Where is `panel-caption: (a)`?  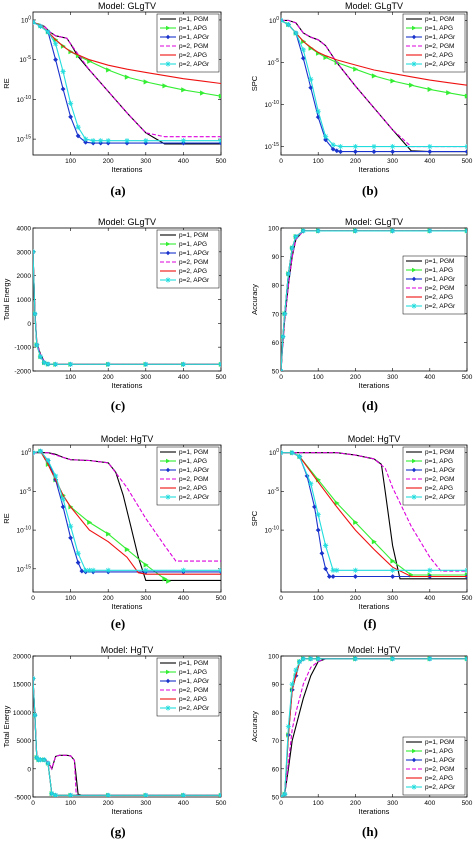
panel-caption: (a) is located at coordinates (117, 190).